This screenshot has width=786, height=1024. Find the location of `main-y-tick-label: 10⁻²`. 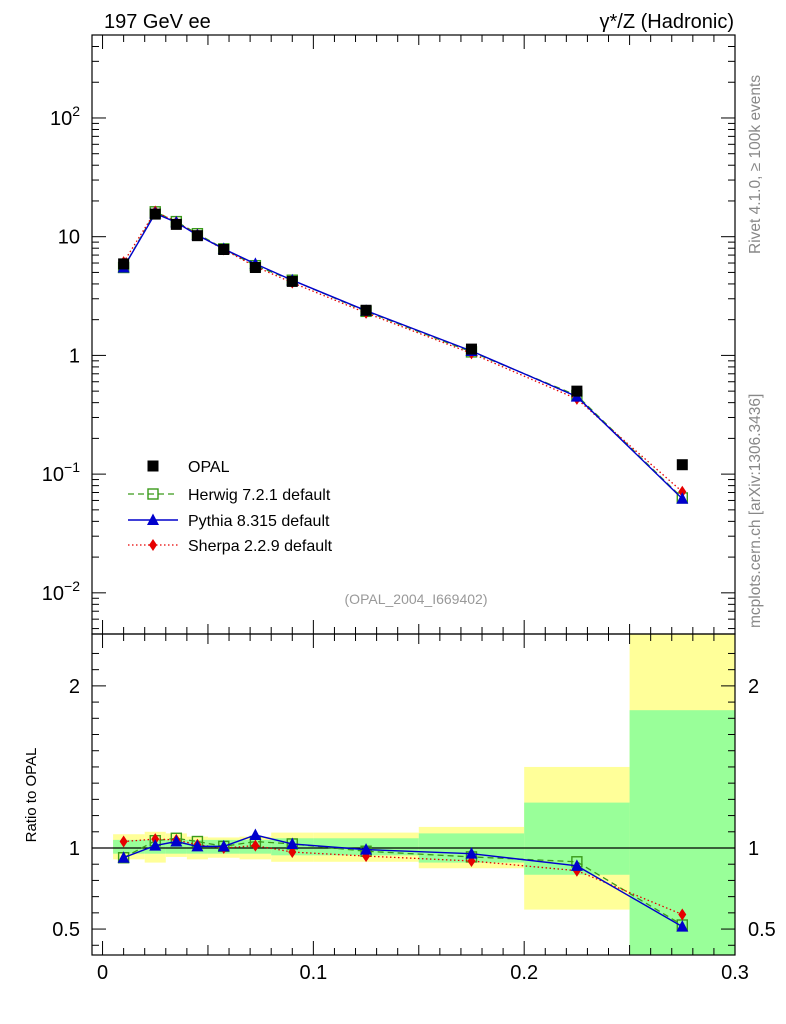

main-y-tick-label: 10⁻² is located at coordinates (61, 591).